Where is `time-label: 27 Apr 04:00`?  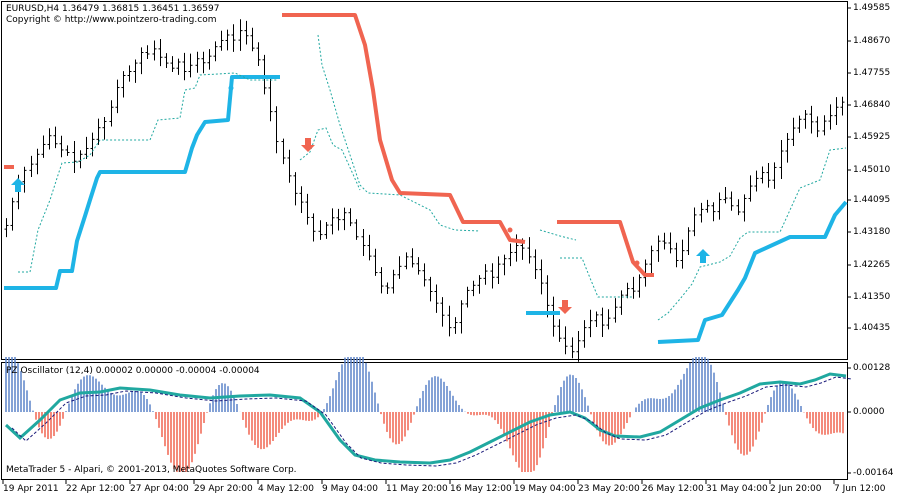 time-label: 27 Apr 04:00 is located at coordinates (159, 489).